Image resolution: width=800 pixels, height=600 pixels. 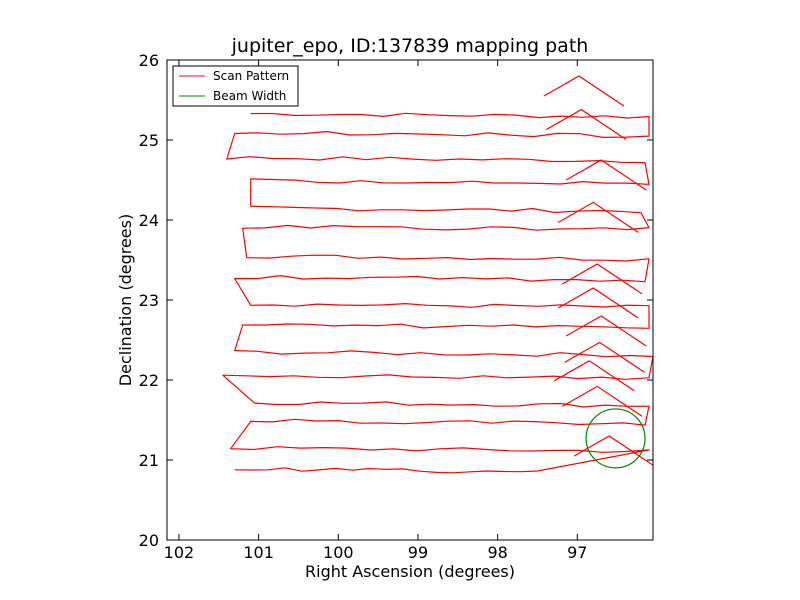 What do you see at coordinates (418, 552) in the screenshot?
I see `x-tick-label: 99` at bounding box center [418, 552].